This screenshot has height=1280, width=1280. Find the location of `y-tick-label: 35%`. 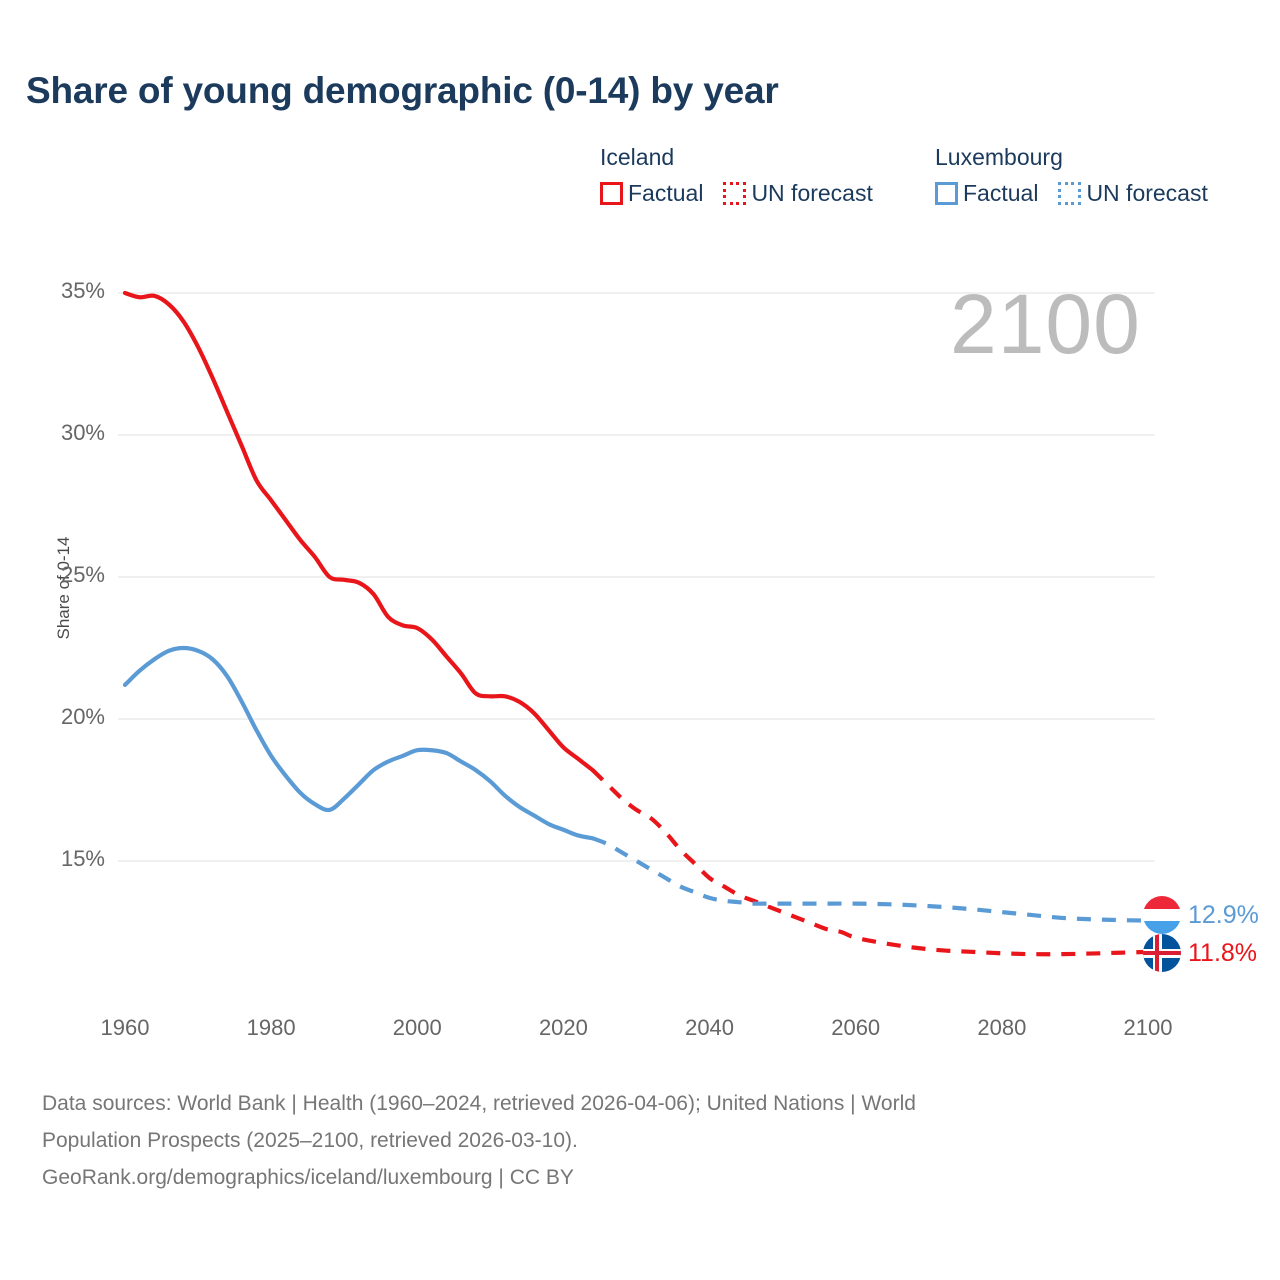

y-tick-label: 35% is located at coordinates (82, 290).